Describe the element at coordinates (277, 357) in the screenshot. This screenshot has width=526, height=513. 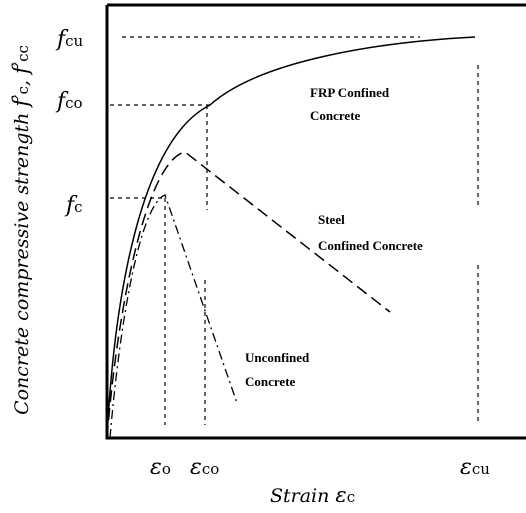
I see `curve-label: Unconfined` at that location.